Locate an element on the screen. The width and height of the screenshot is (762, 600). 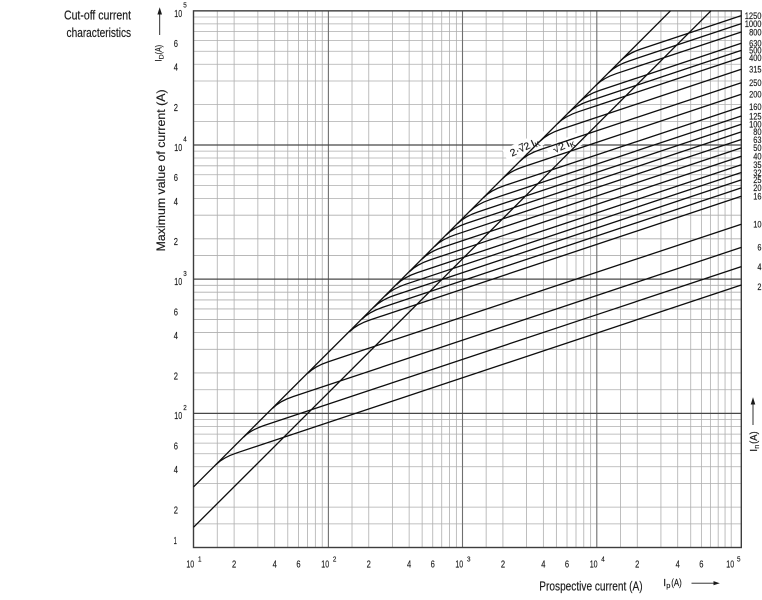
svg-text: 25 is located at coordinates (757, 180).